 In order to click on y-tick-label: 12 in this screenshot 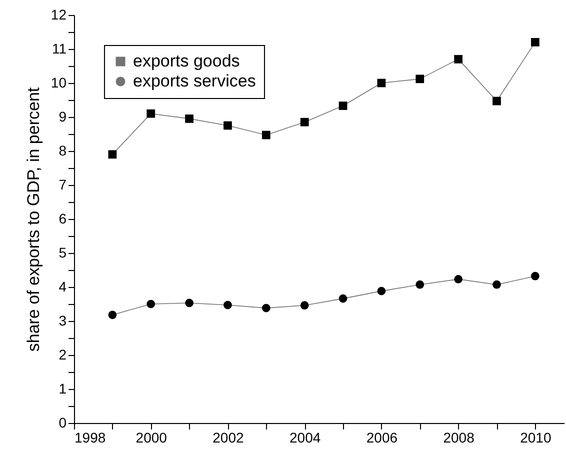, I will do `click(58, 14)`.